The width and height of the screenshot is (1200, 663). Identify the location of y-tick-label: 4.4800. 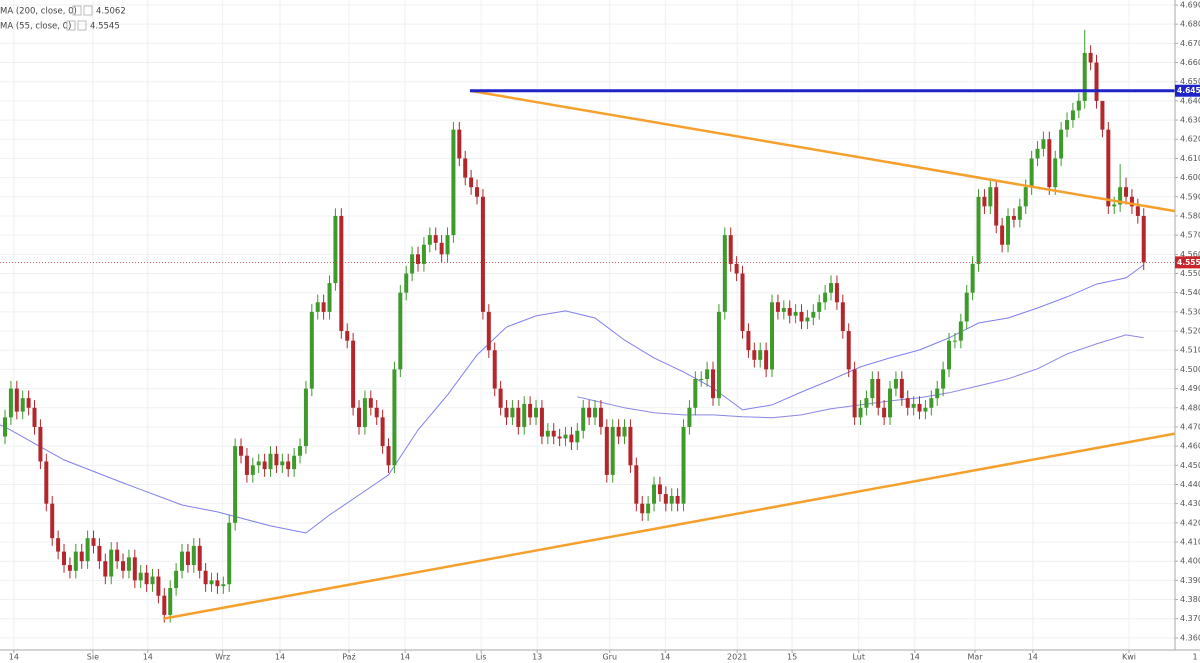
(1190, 407).